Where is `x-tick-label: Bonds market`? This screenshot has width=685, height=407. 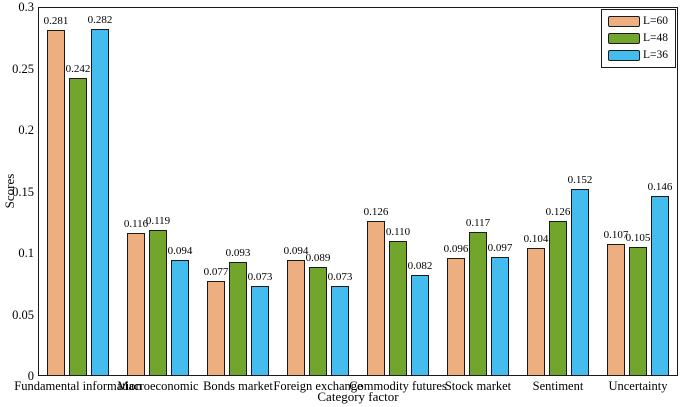 x-tick-label: Bonds market is located at coordinates (238, 386).